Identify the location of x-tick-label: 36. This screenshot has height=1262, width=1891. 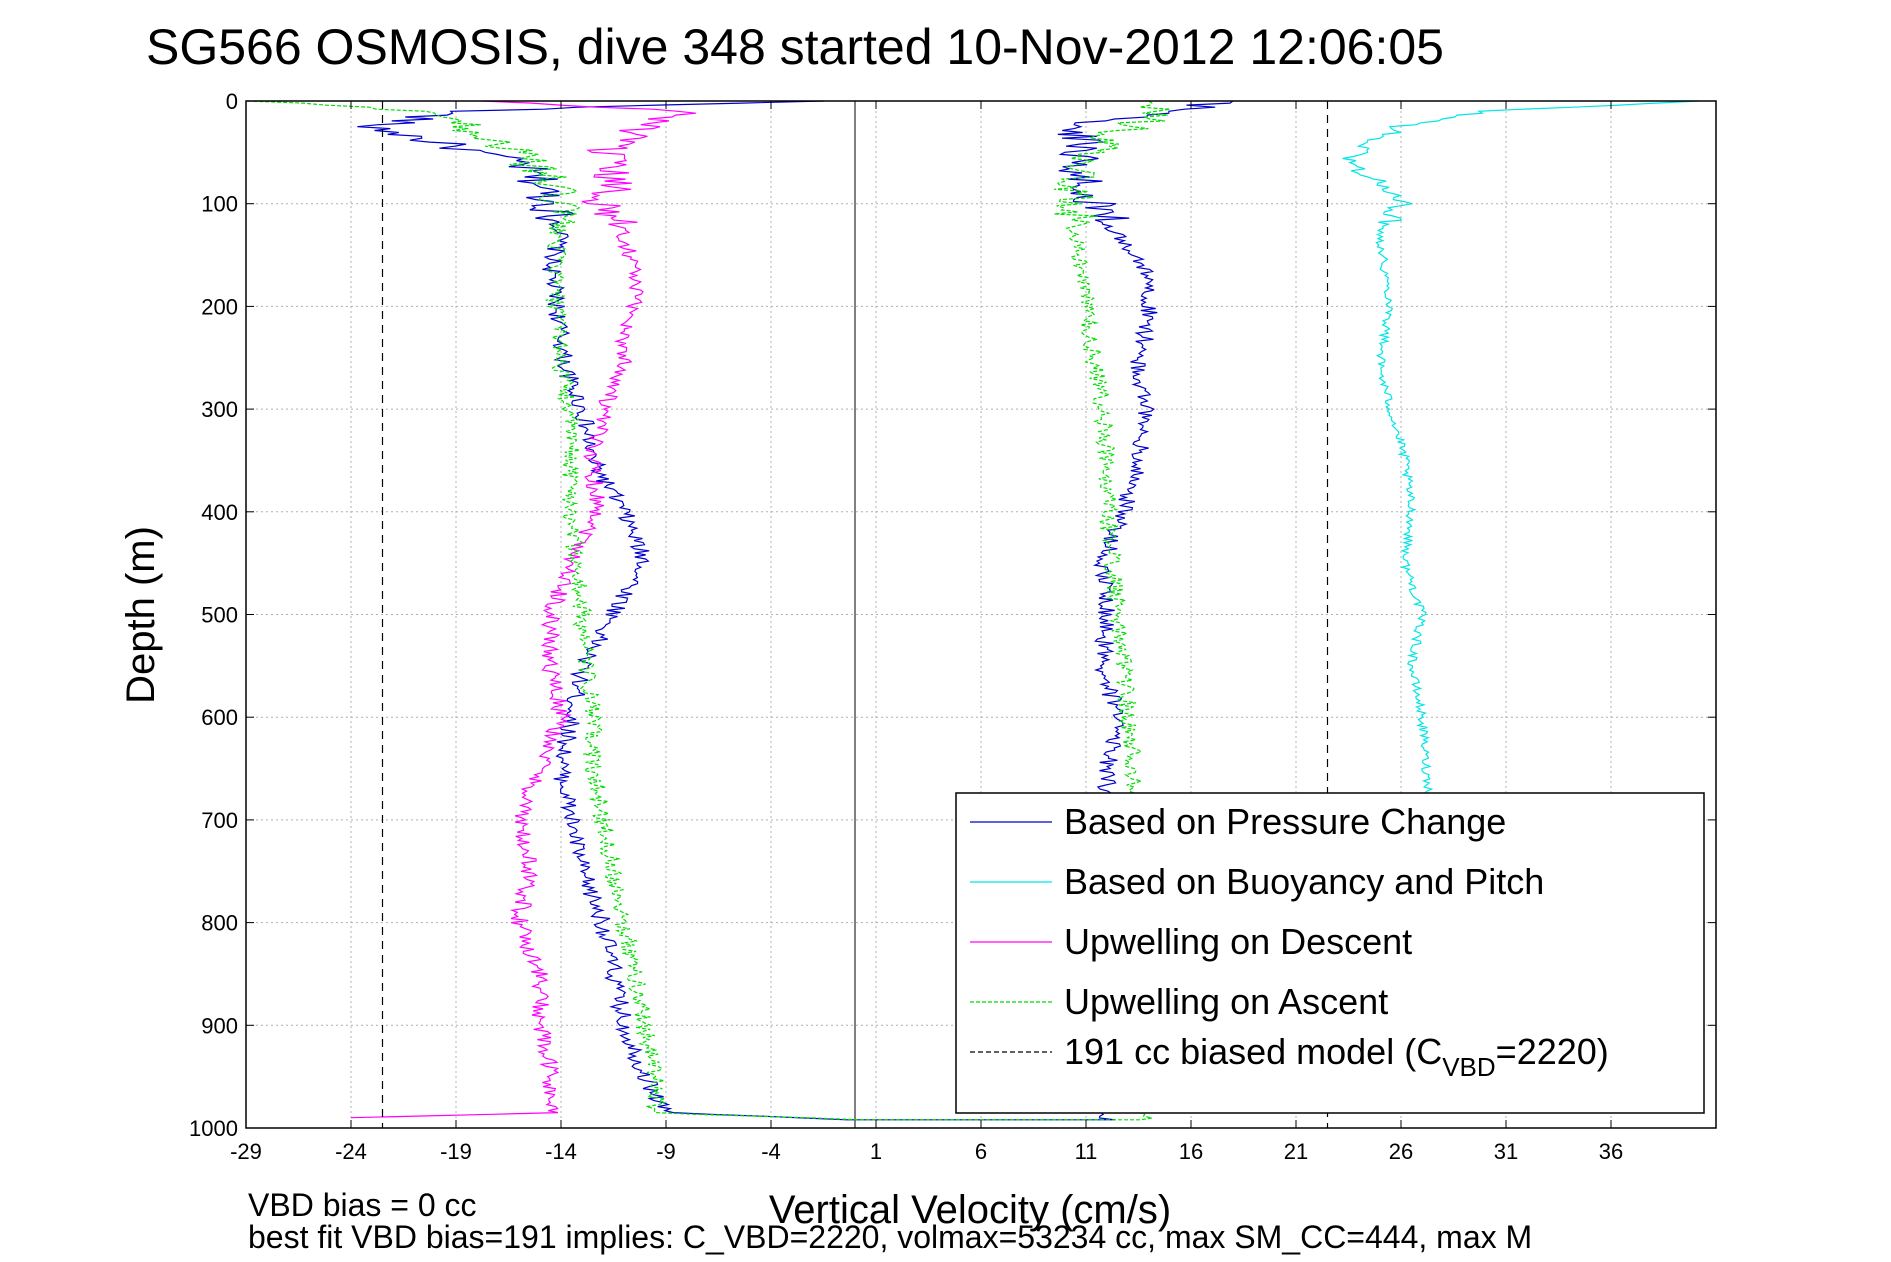
(1611, 1151).